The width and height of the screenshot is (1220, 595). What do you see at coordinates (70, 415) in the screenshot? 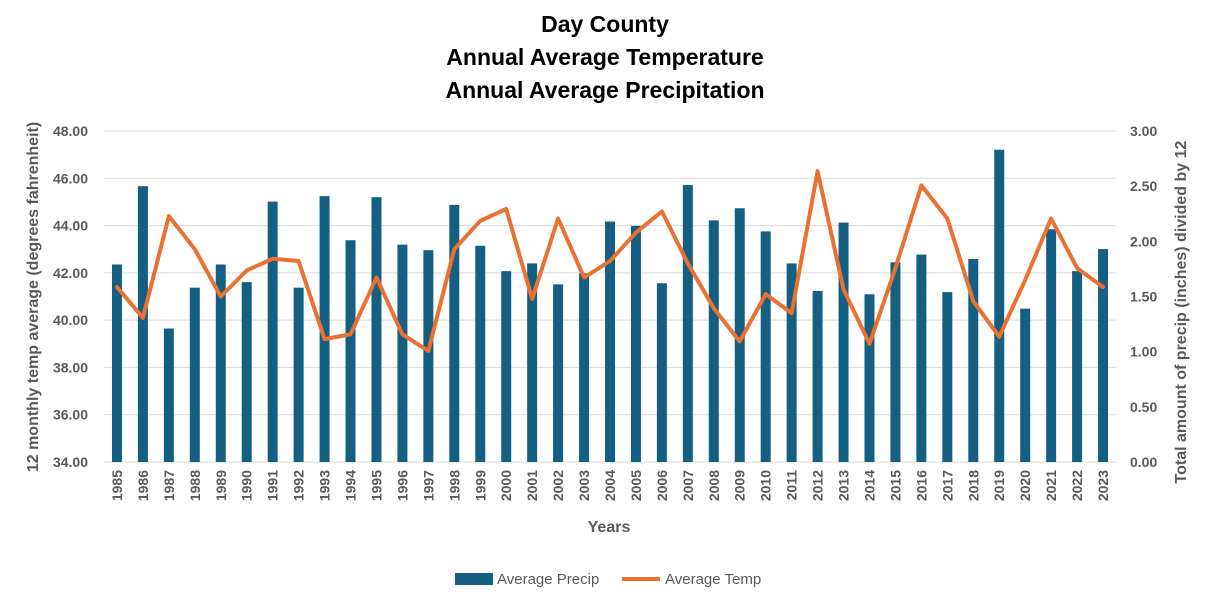
I see `y-tick-label: 36.00` at bounding box center [70, 415].